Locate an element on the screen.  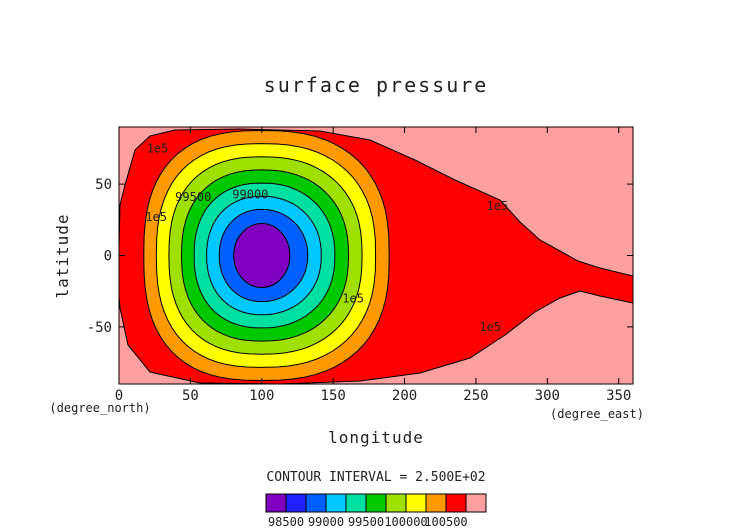
x-tick-label: 100 is located at coordinates (261, 396).